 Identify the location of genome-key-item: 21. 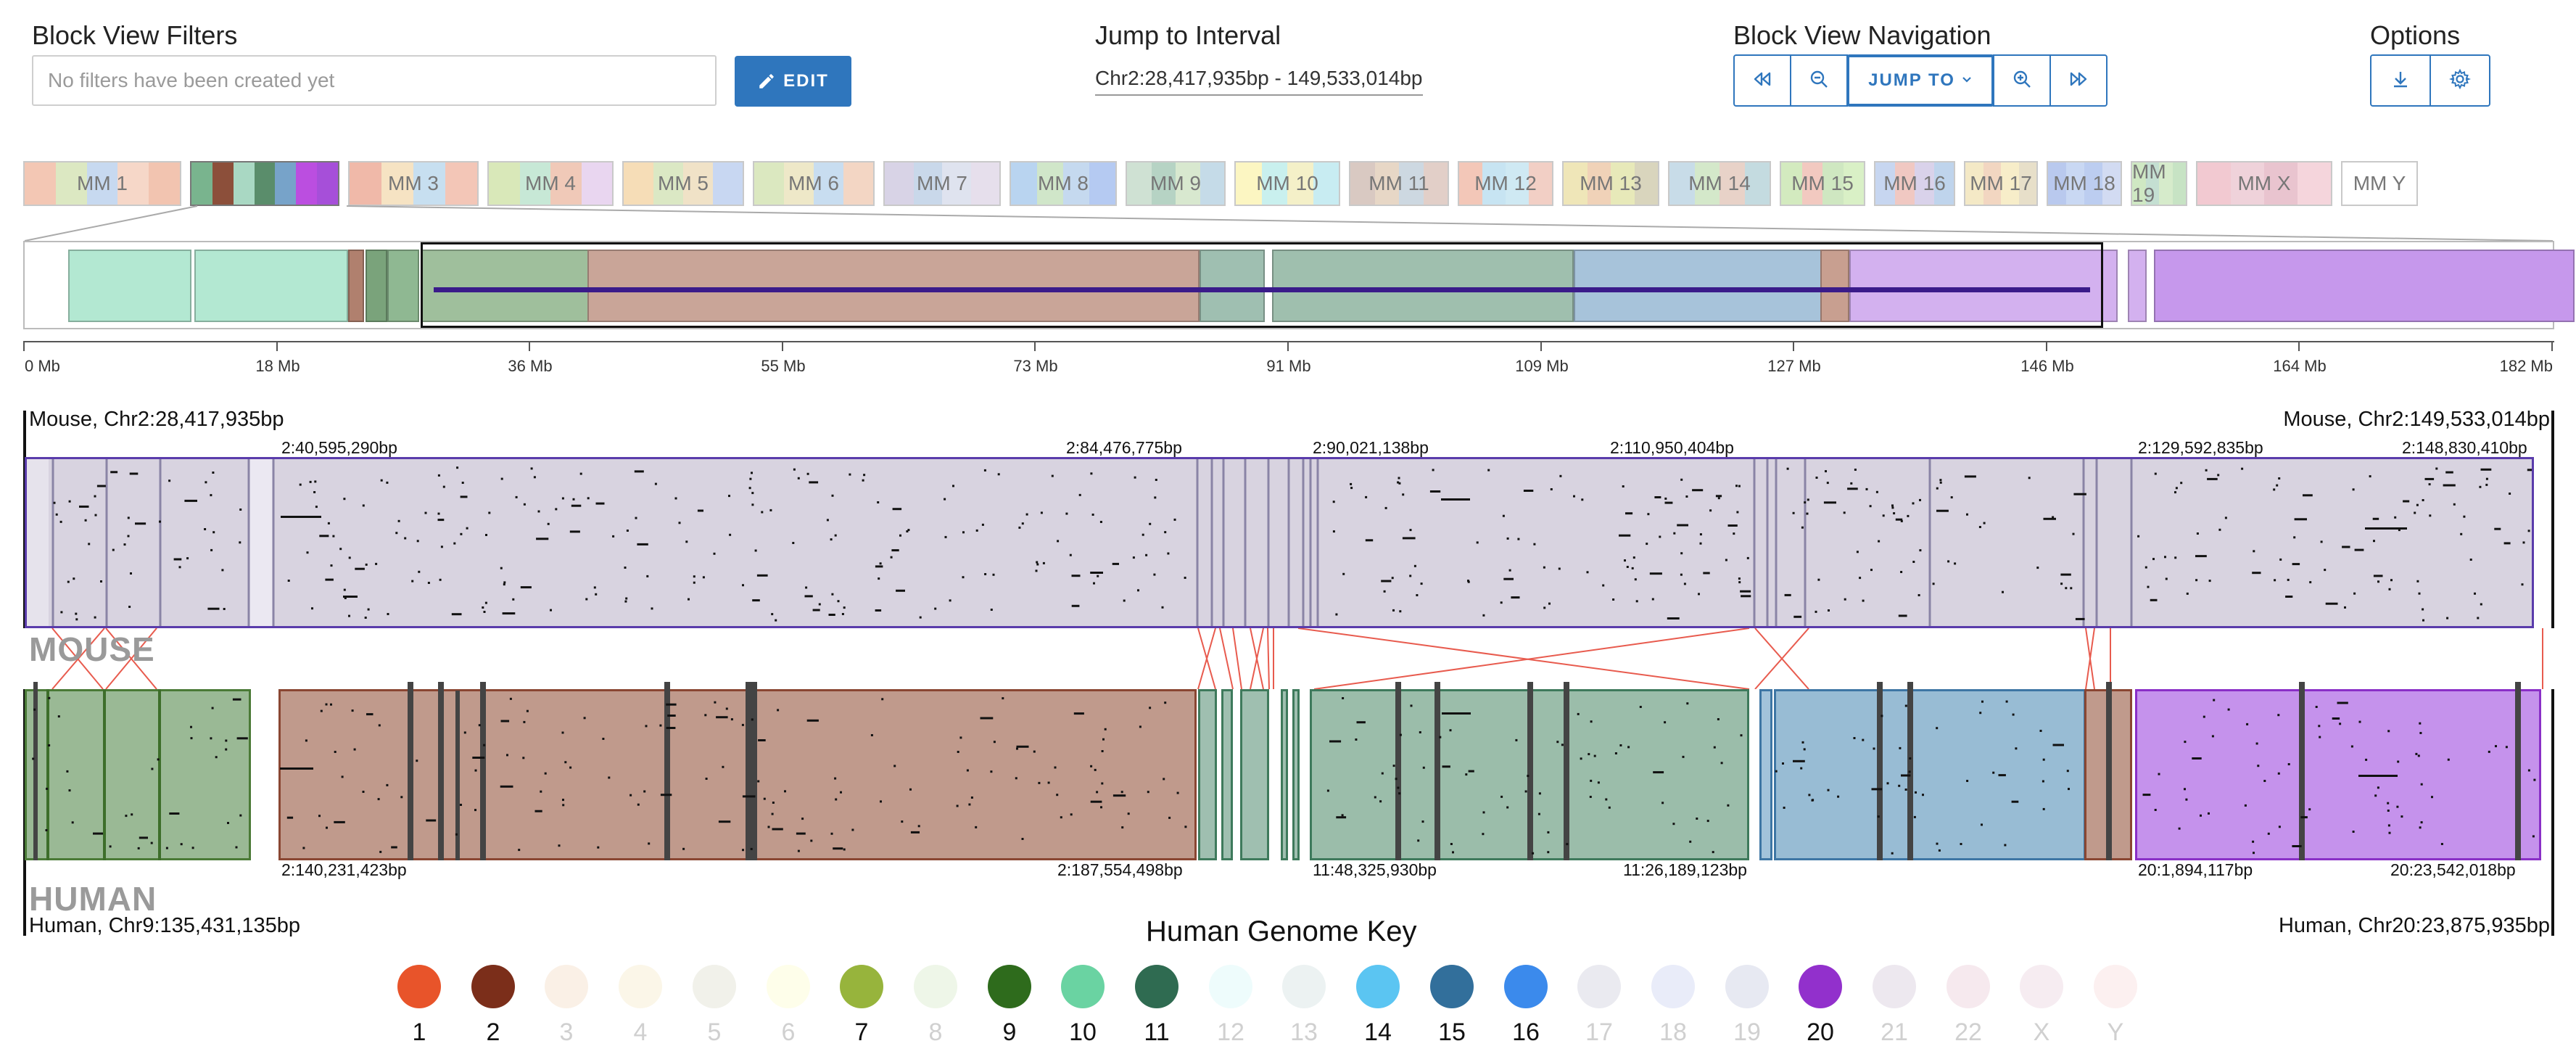
(1894, 1006).